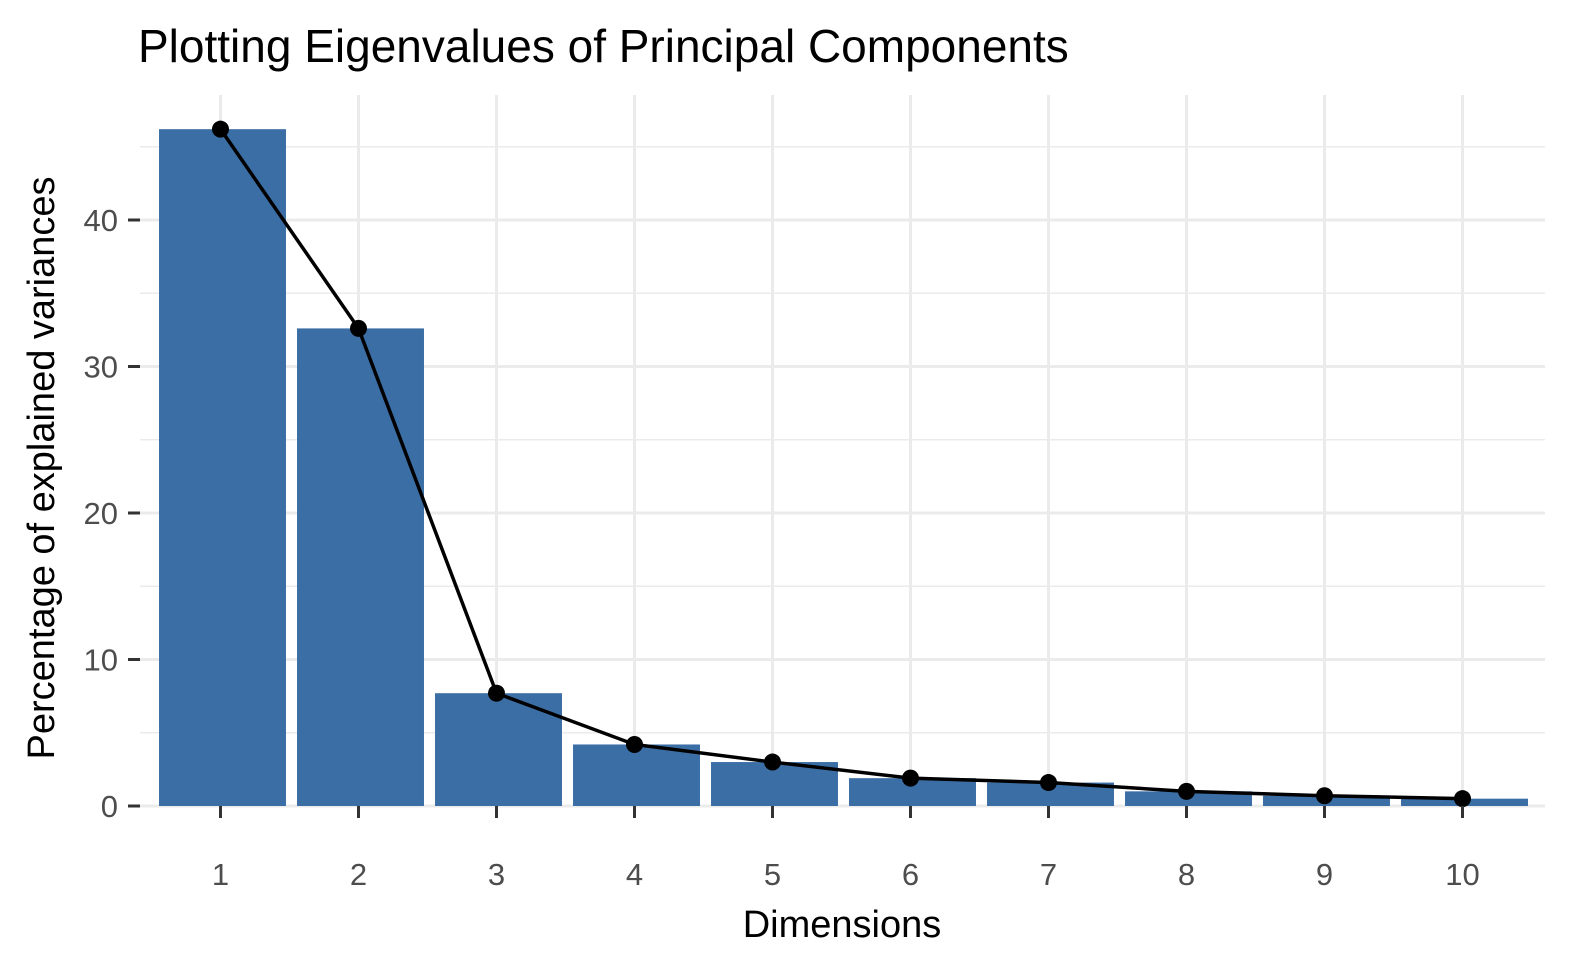  Describe the element at coordinates (496, 874) in the screenshot. I see `x-tick-label: 3` at that location.